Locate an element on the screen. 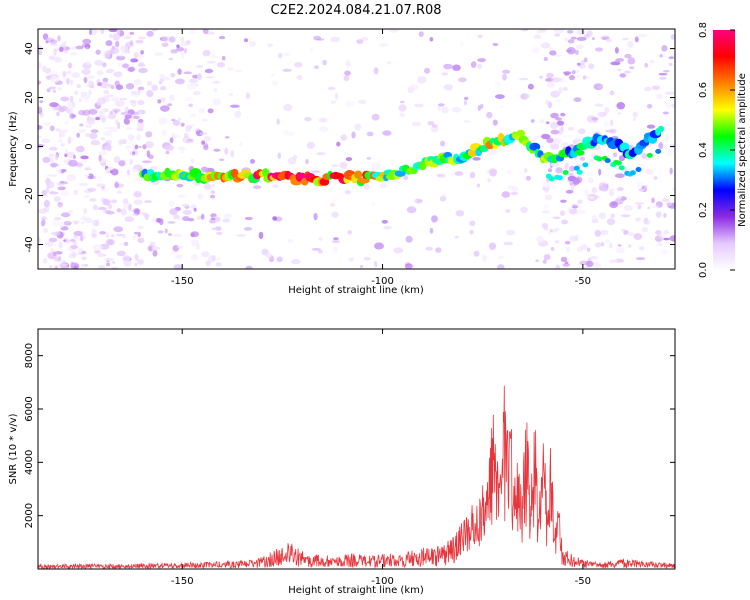  snr-xtick-label: -100 is located at coordinates (382, 581).